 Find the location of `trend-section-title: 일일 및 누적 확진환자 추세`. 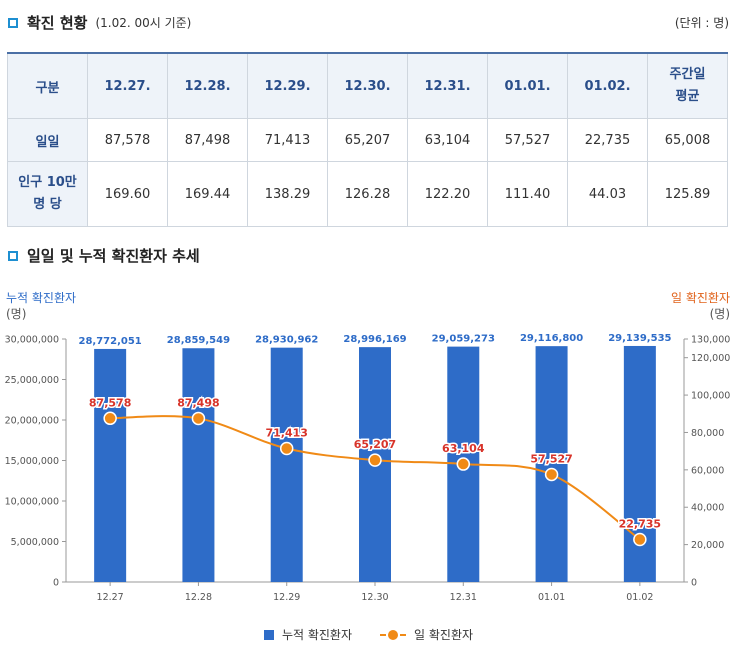

trend-section-title: 일일 및 누적 확진환자 추세 is located at coordinates (113, 256).